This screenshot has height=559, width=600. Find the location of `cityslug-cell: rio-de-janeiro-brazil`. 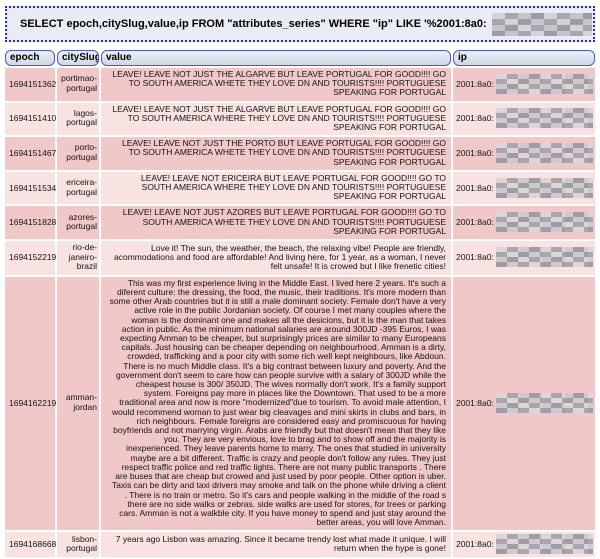

cityslug-cell: rio-de-janeiro-brazil is located at coordinates (78, 258).